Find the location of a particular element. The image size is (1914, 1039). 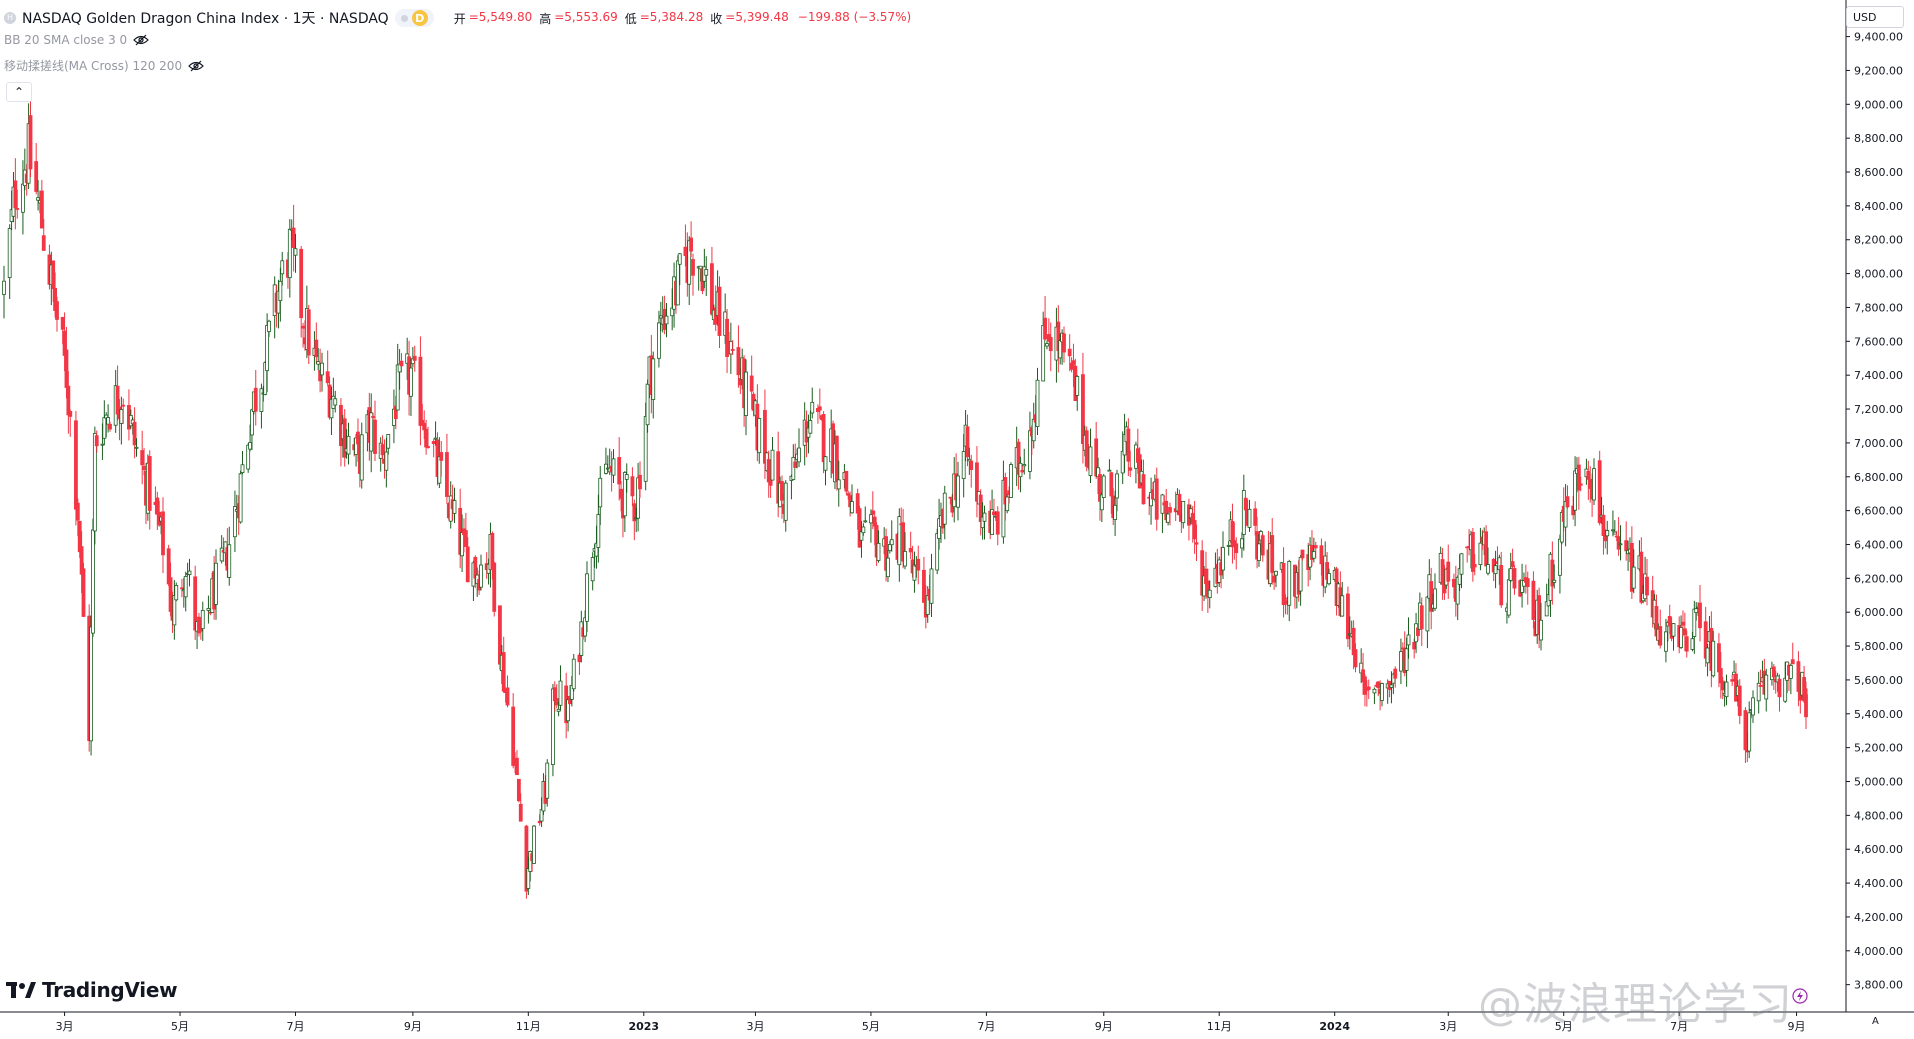

y-tick-label: 8,400.00 is located at coordinates (1878, 206).